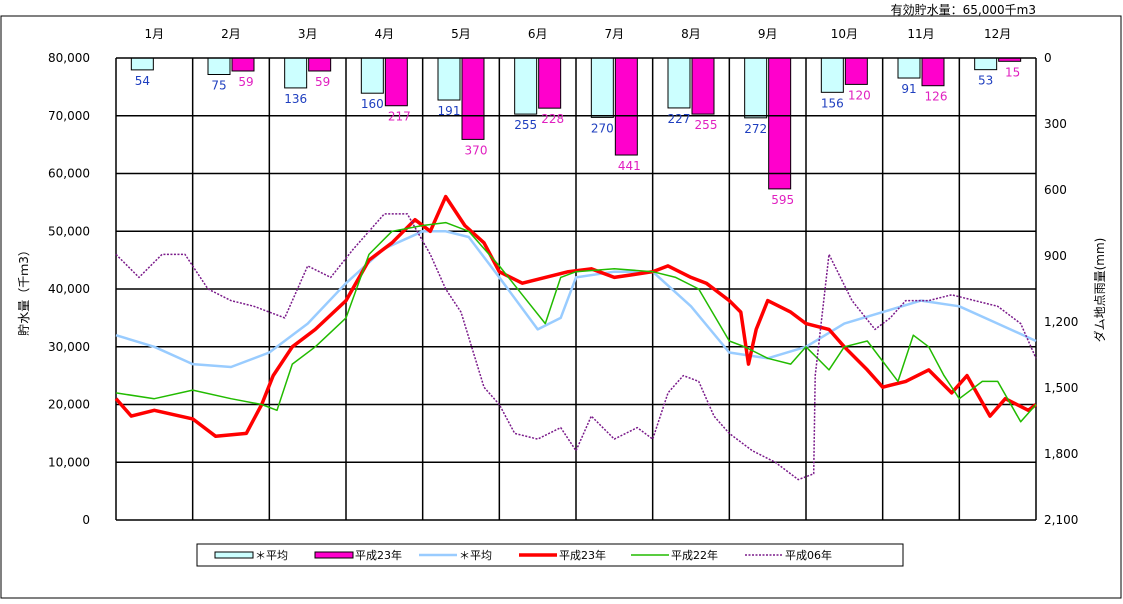  What do you see at coordinates (768, 34) in the screenshot?
I see `month-label: 9月` at bounding box center [768, 34].